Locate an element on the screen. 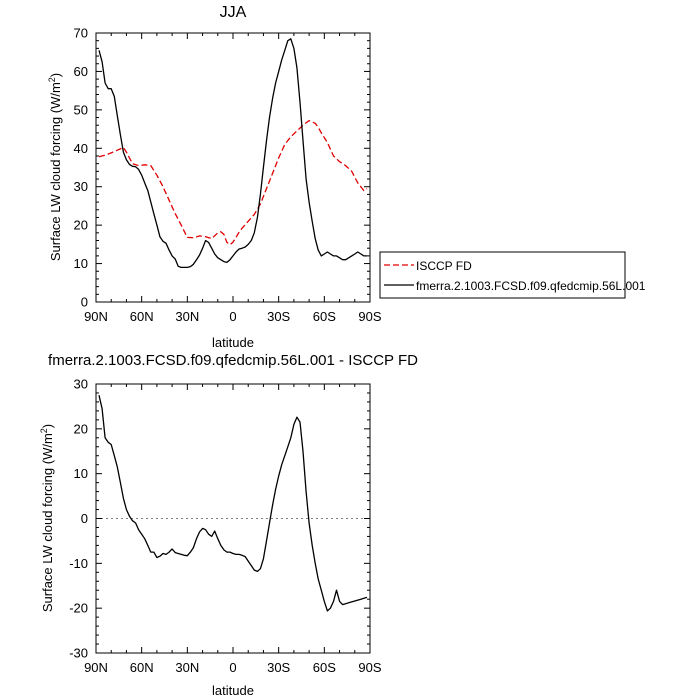 The height and width of the screenshot is (700, 700). y-tick-label: 60 is located at coordinates (81, 71).